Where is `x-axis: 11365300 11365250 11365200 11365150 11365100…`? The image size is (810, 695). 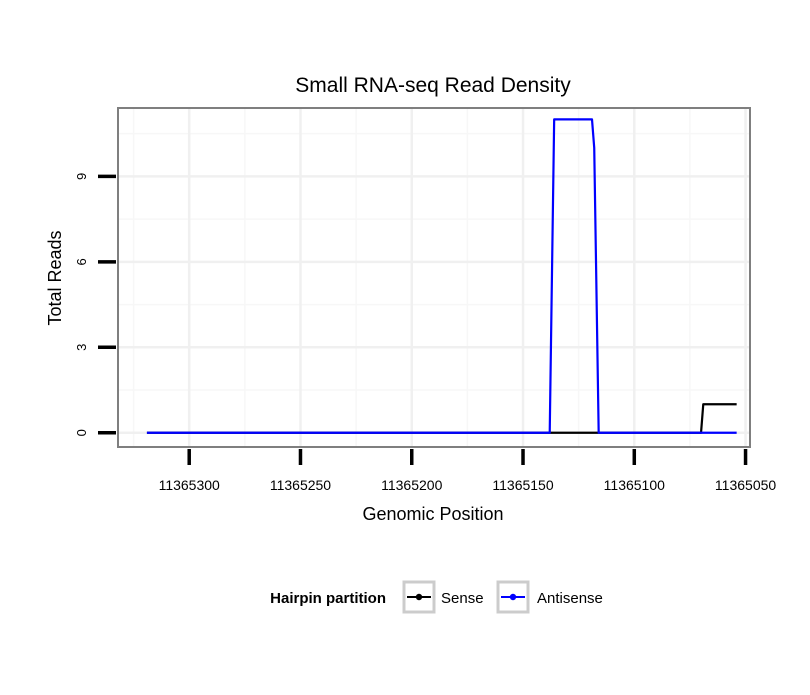
x-axis: 11365300 11365250 11365200 11365150 11365100… is located at coordinates (467, 471).